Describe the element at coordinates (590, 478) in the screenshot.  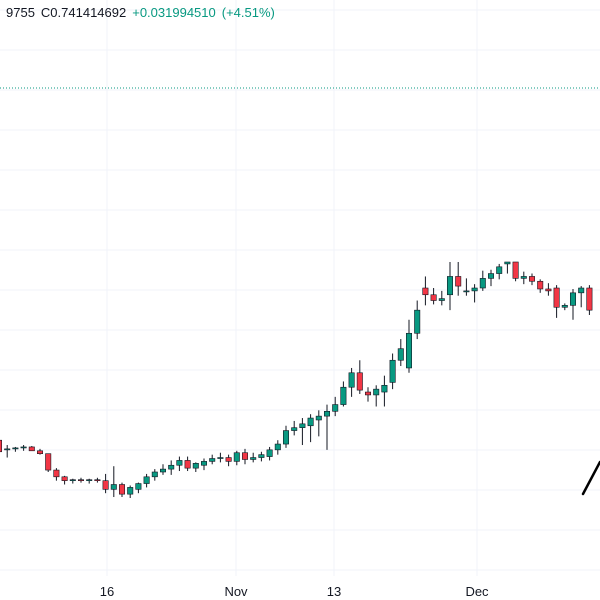
I see `trend-line-drawing` at that location.